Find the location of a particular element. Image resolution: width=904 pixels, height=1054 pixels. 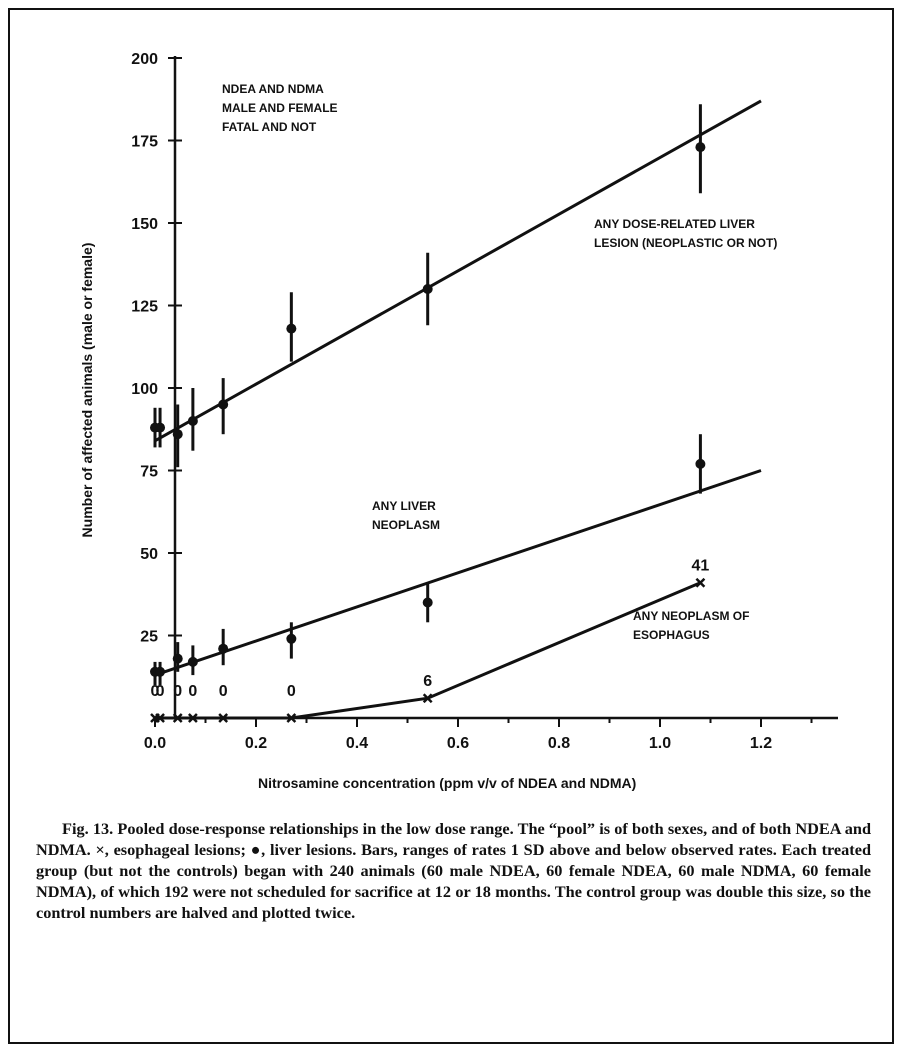

series-label-liver-lesion-line-1: ANY DOSE-RELATED LIVER is located at coordinates (674, 224).